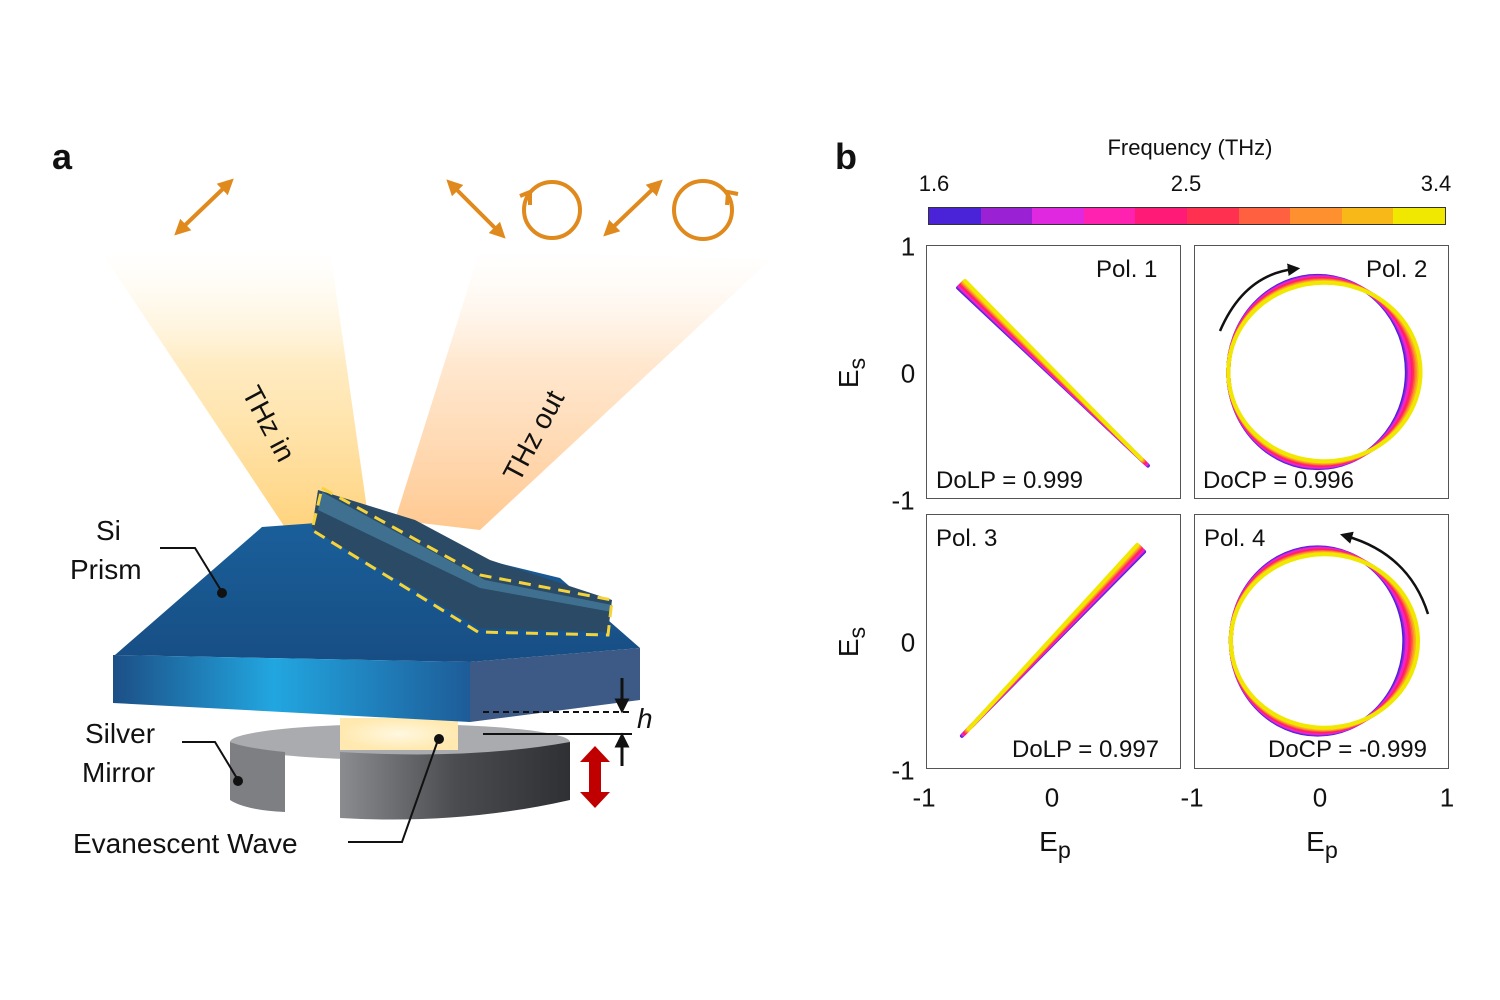  Describe the element at coordinates (934, 183) in the screenshot. I see `colorbar-min-label: 1.6` at that location.